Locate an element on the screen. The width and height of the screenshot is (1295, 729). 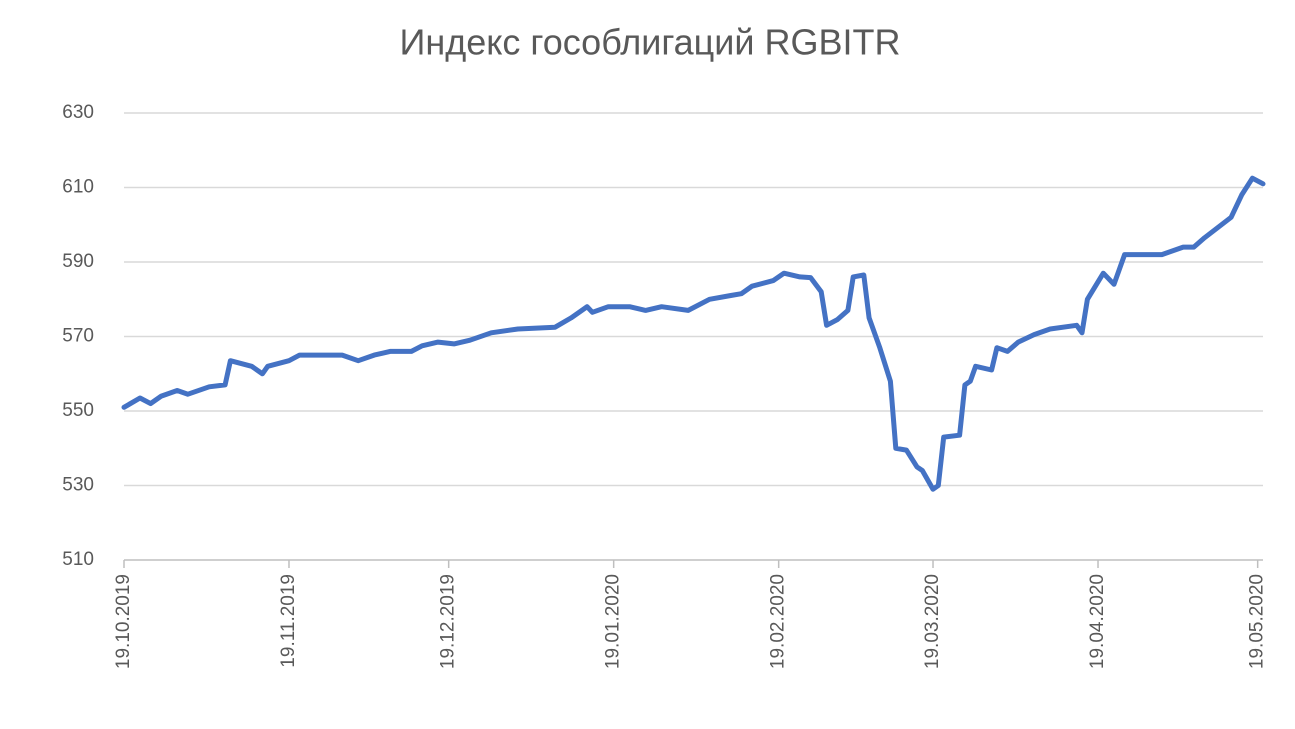
x-tick-label: 19.02.2020 is located at coordinates (778, 621).